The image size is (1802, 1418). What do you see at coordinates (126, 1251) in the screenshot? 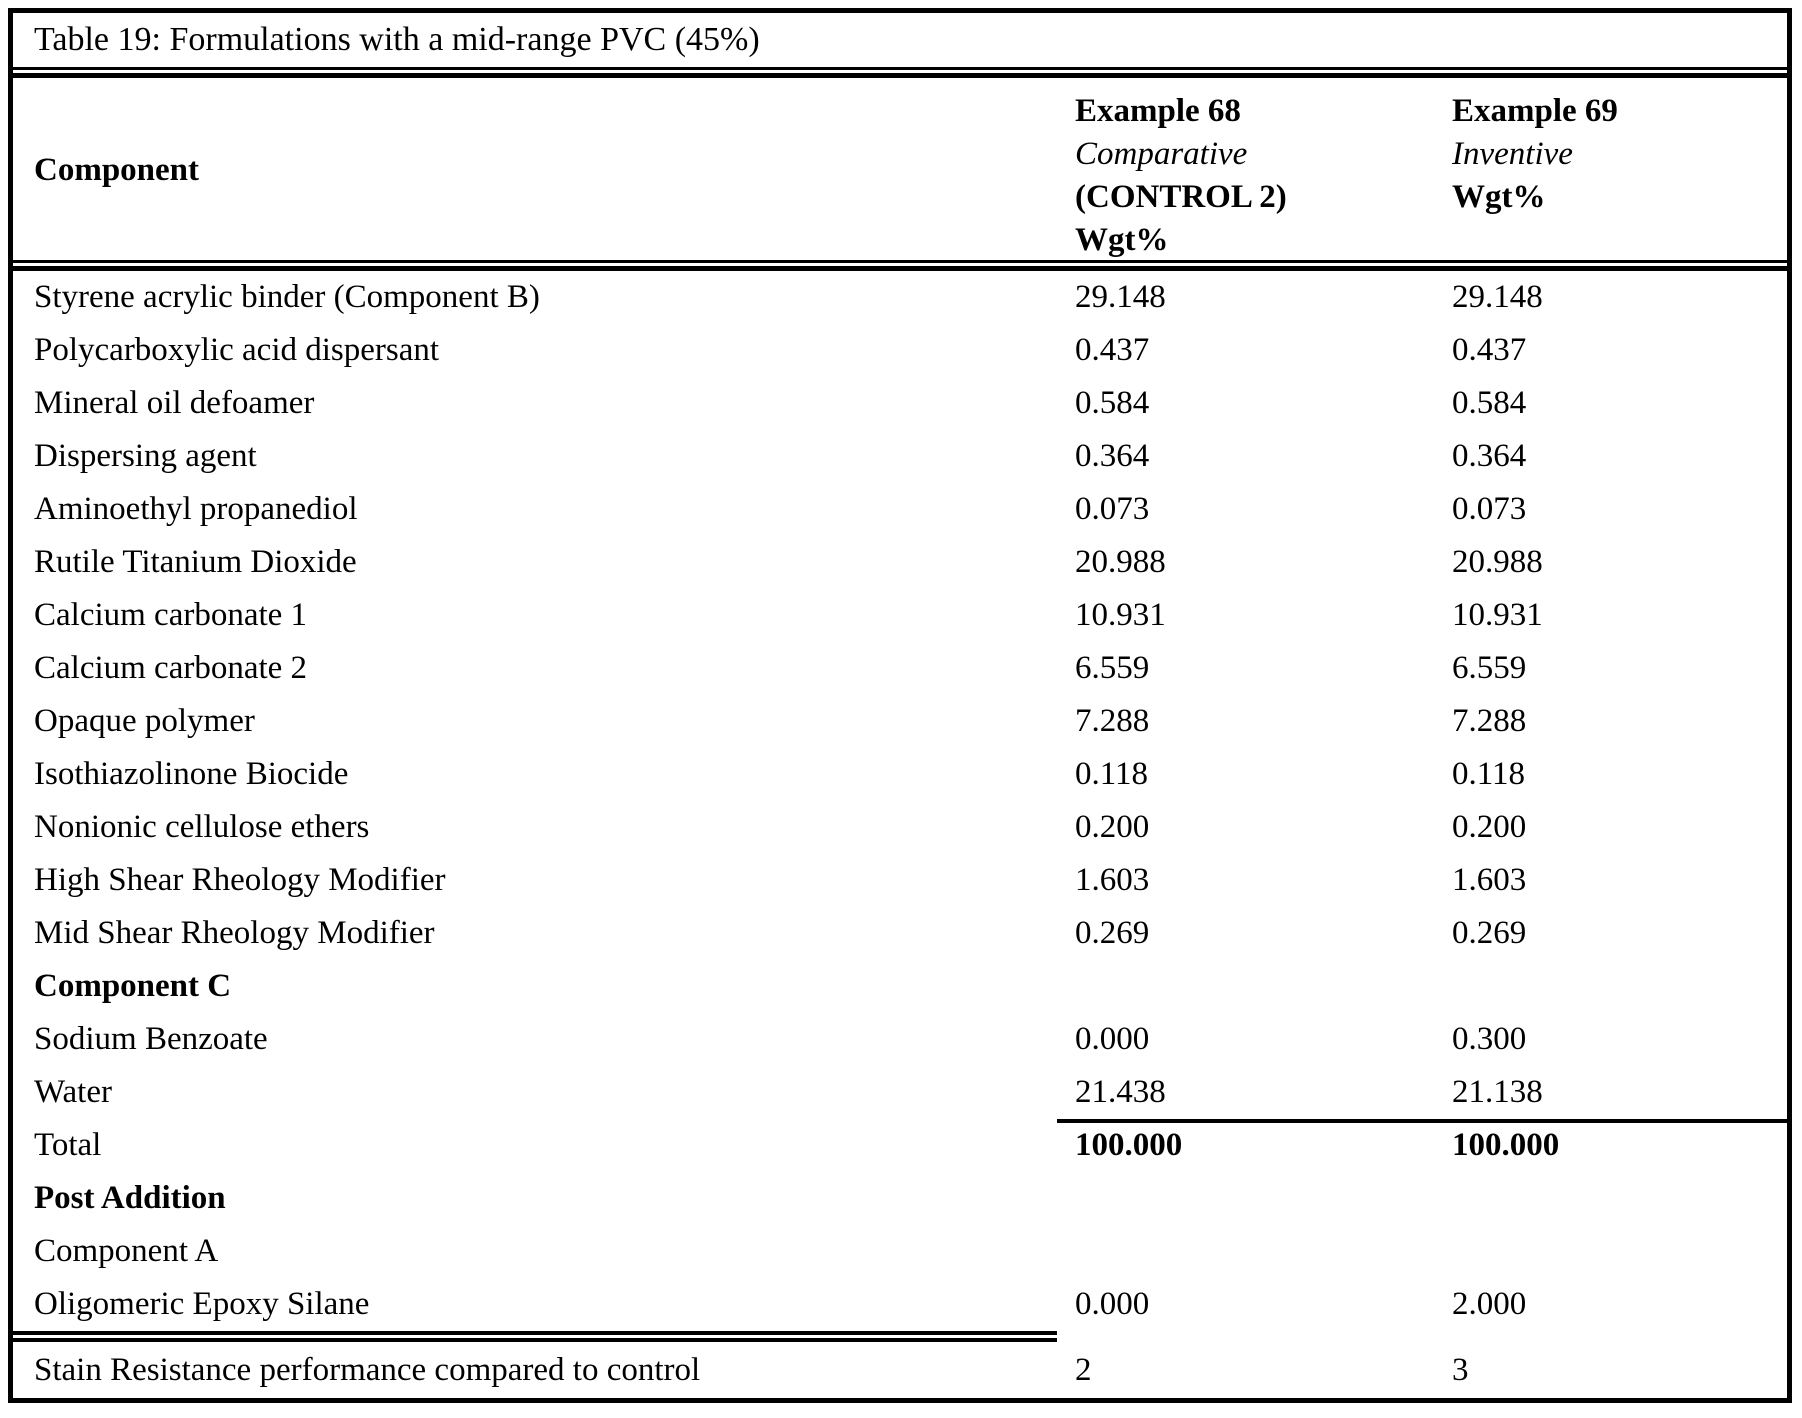
I see `component-cell: Component A` at bounding box center [126, 1251].